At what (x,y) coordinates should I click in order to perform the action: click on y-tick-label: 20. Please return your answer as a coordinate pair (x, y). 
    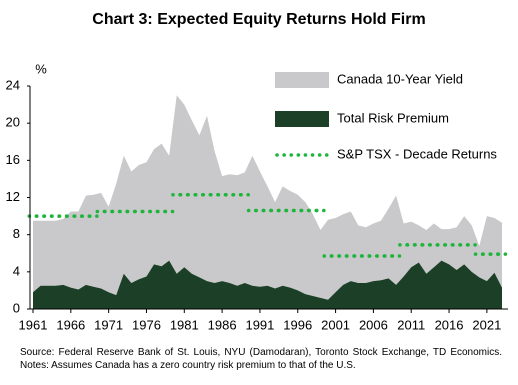
    Looking at the image, I should click on (13, 122).